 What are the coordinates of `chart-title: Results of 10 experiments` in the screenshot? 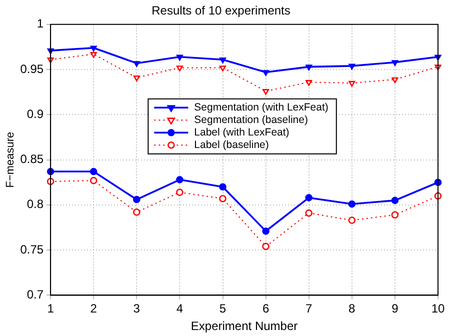 It's located at (221, 11).